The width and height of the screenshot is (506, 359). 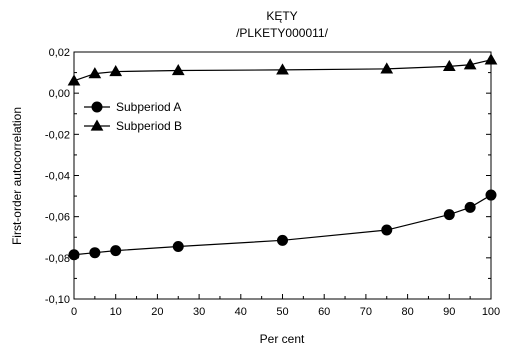 What do you see at coordinates (157, 312) in the screenshot?
I see `x-tick-label: 20` at bounding box center [157, 312].